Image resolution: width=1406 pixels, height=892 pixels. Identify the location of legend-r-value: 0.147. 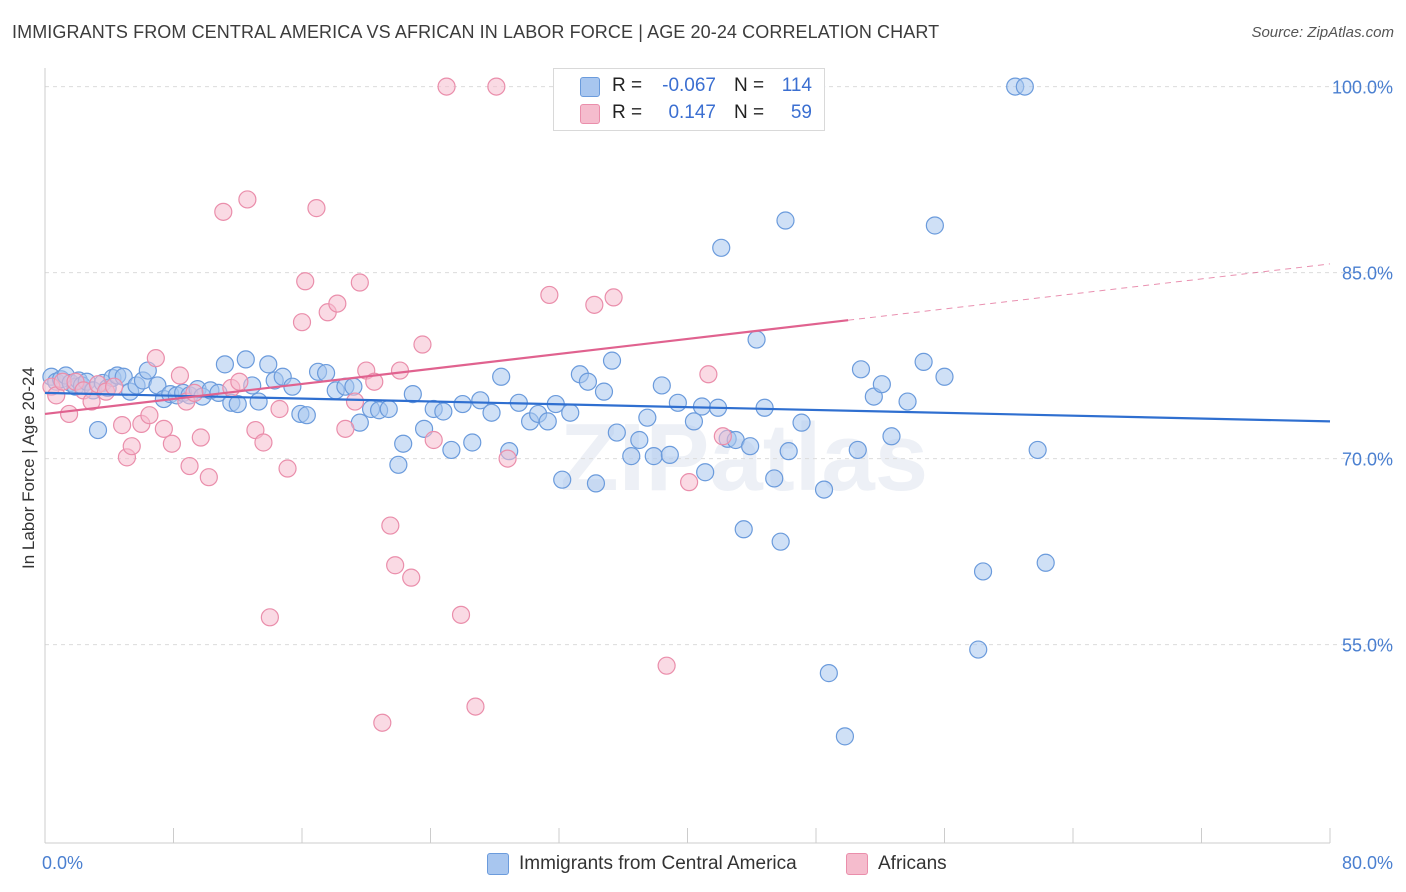
(692, 112).